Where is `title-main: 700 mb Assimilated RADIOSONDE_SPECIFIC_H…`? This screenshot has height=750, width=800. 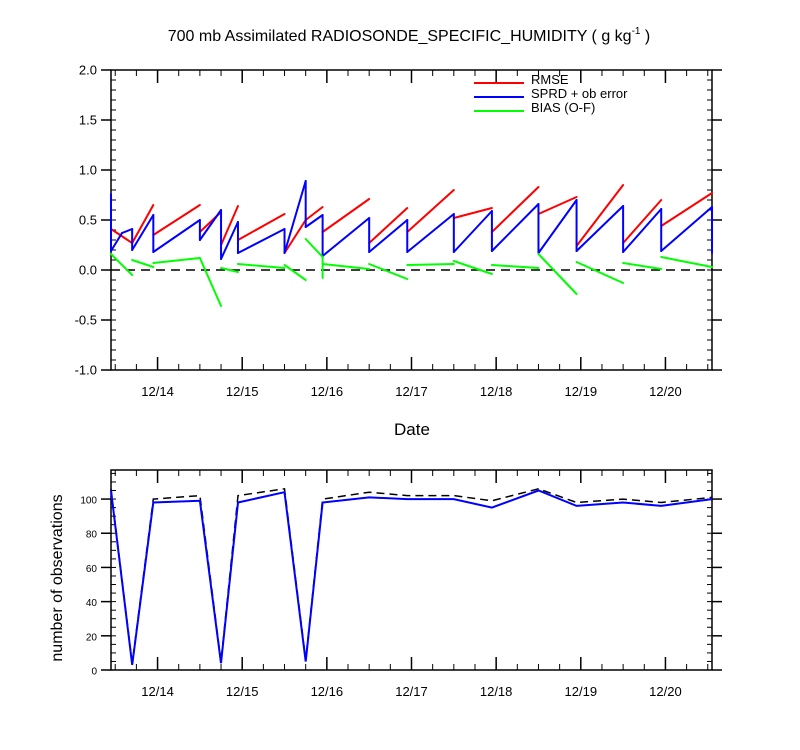
title-main: 700 mb Assimilated RADIOSONDE_SPECIFIC_H… is located at coordinates (400, 36).